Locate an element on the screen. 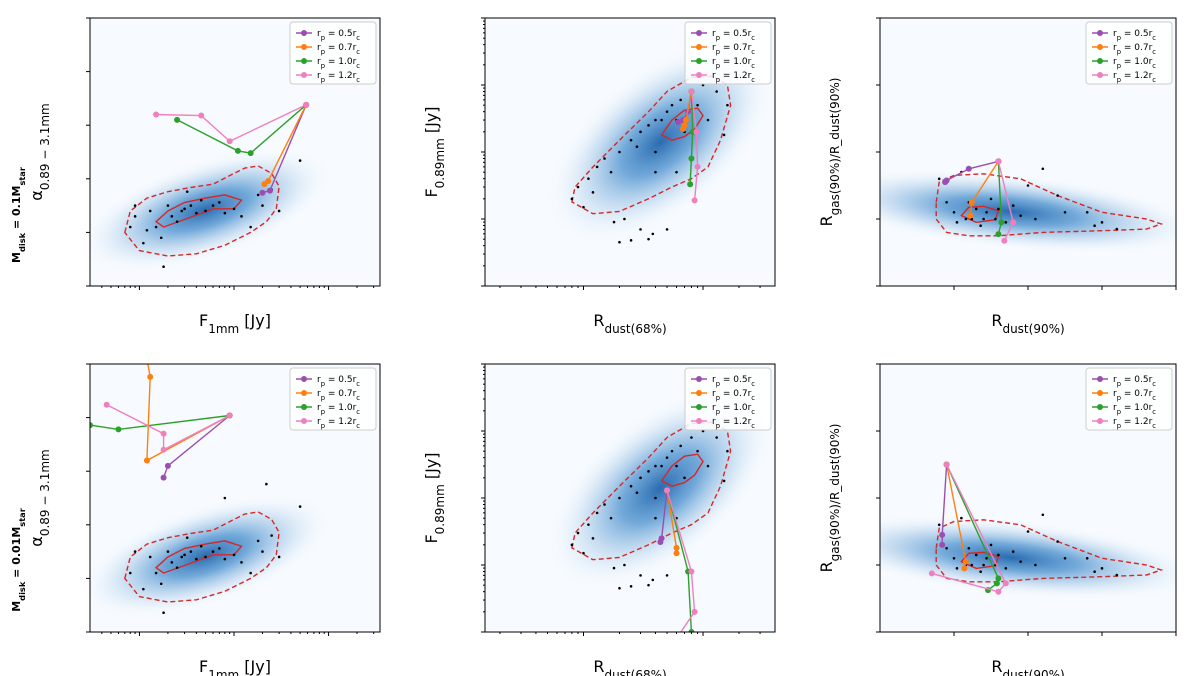 This screenshot has height=676, width=1200. legend-label: rp = 1.0rc is located at coordinates (733, 63).